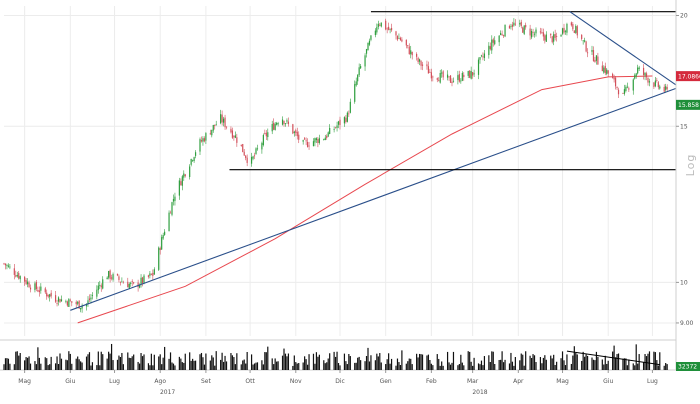 The width and height of the screenshot is (700, 404). What do you see at coordinates (608, 381) in the screenshot?
I see `x-tick-label: Giu` at bounding box center [608, 381].